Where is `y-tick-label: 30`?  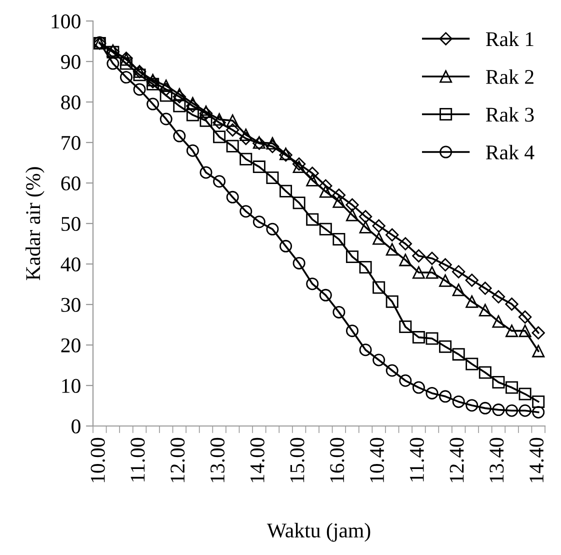 y-tick-label: 30 is located at coordinates (70, 305).